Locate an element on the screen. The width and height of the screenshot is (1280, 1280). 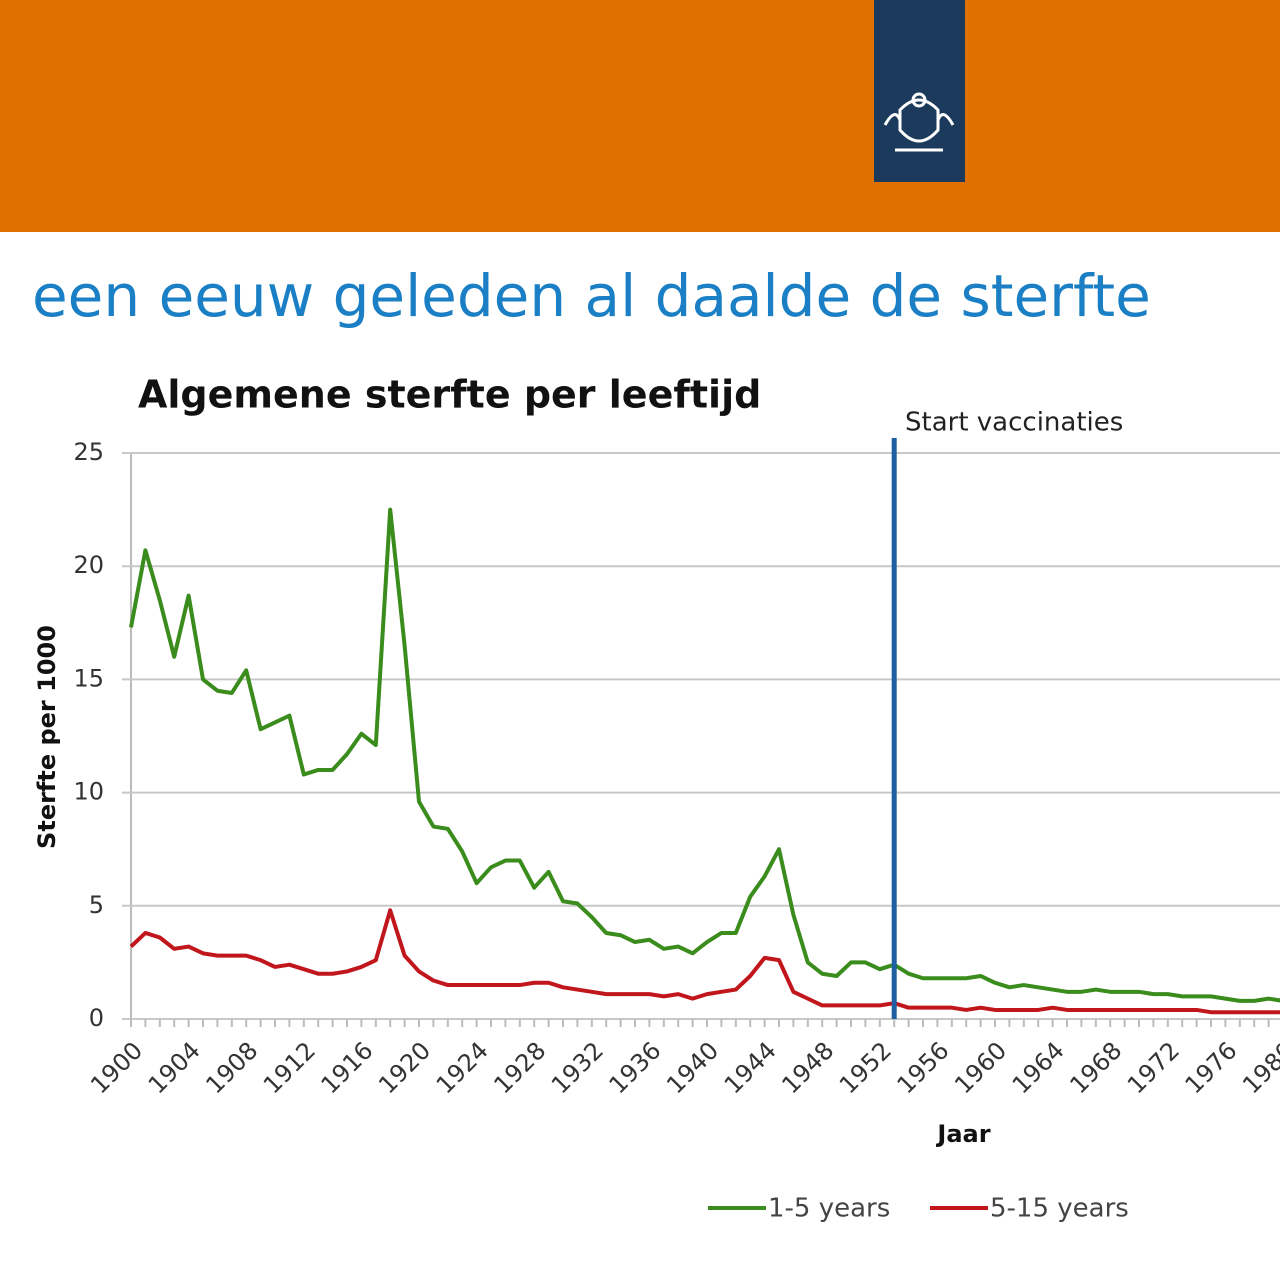
chart-title: Algemene sterfte per leeftijd is located at coordinates (449, 395).